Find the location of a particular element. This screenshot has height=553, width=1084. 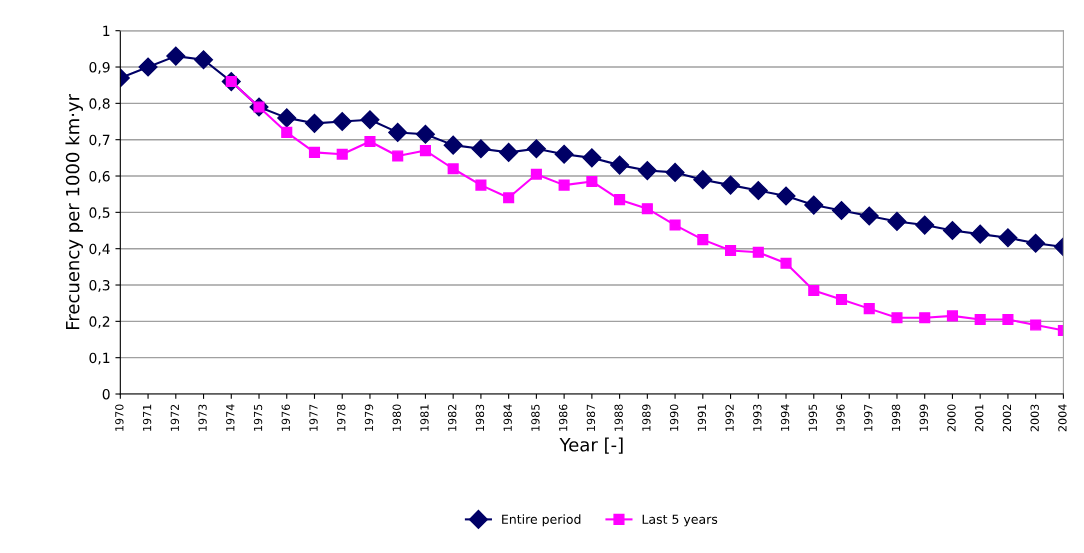

x-tick-label: 1976 is located at coordinates (285, 417).